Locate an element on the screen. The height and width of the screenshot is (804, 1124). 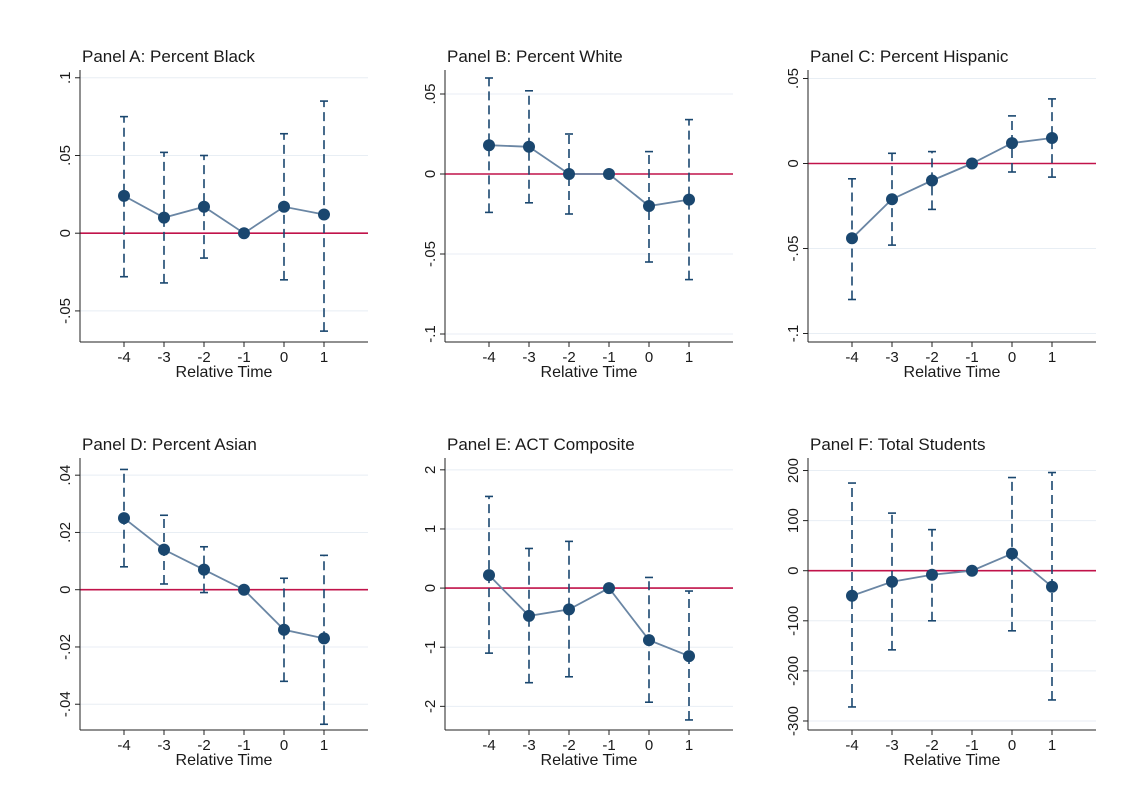
y-tick-label: 100 is located at coordinates (793, 520).